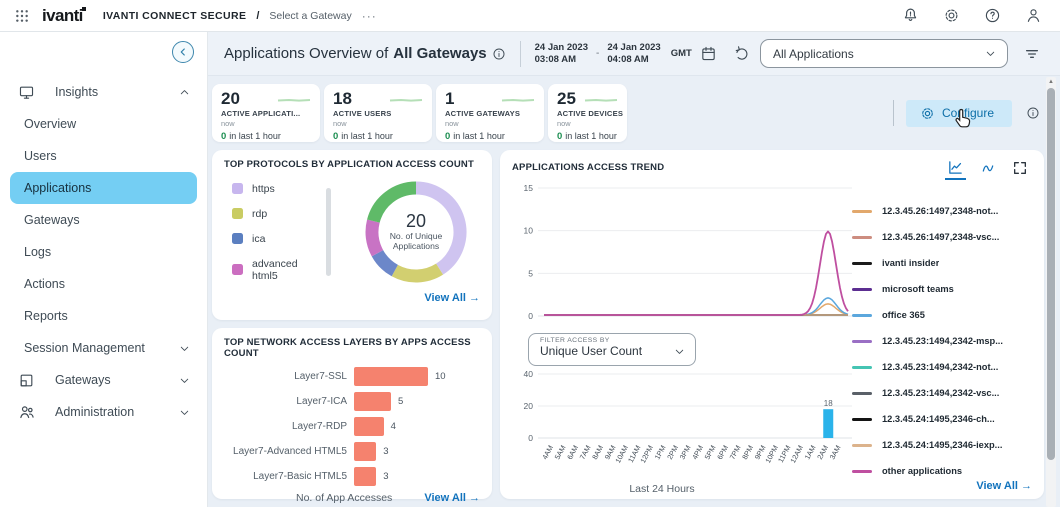  Describe the element at coordinates (352, 476) in the screenshot. I see `bar-row-layer7-basic-html5: Layer7-Basic HTML5 3` at that location.